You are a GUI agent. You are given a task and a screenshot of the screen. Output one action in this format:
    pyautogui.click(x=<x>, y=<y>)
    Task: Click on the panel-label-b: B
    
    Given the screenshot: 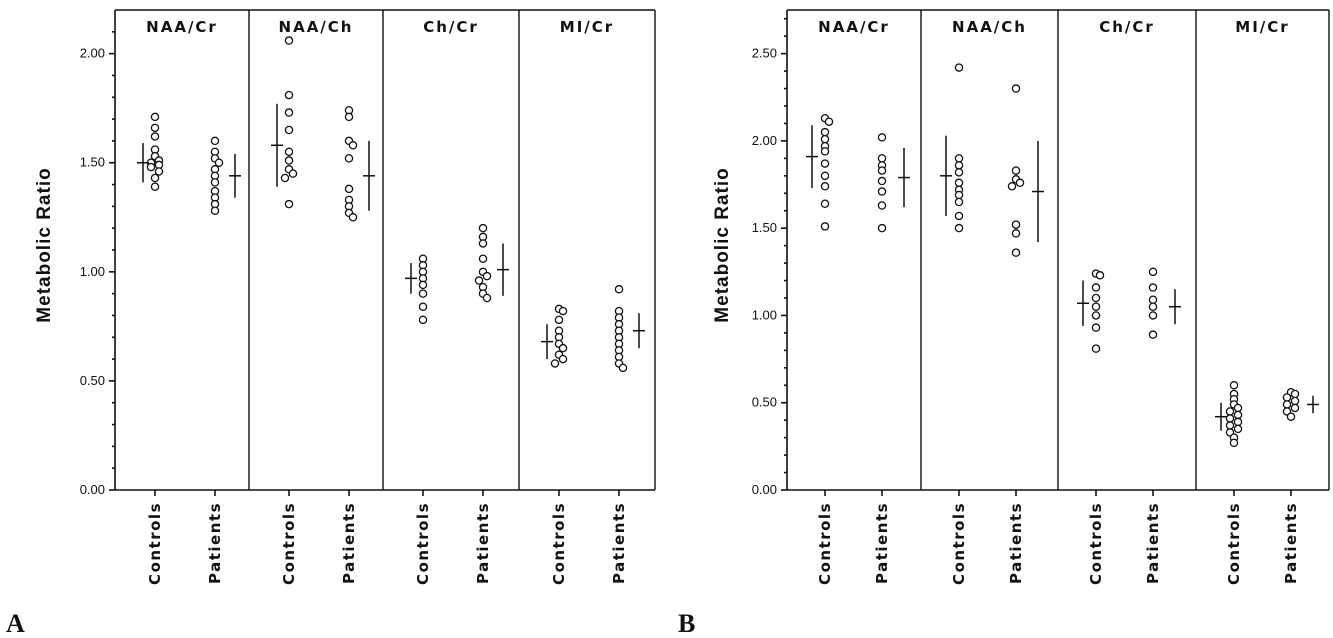 What is the action you would take?
    pyautogui.click(x=686, y=623)
    